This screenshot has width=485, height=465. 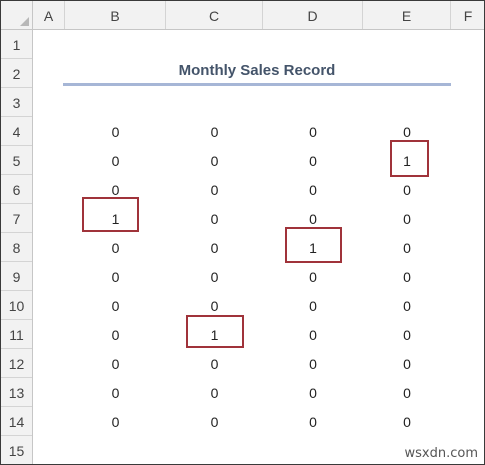 What do you see at coordinates (16, 160) in the screenshot?
I see `row-header-5: 5` at bounding box center [16, 160].